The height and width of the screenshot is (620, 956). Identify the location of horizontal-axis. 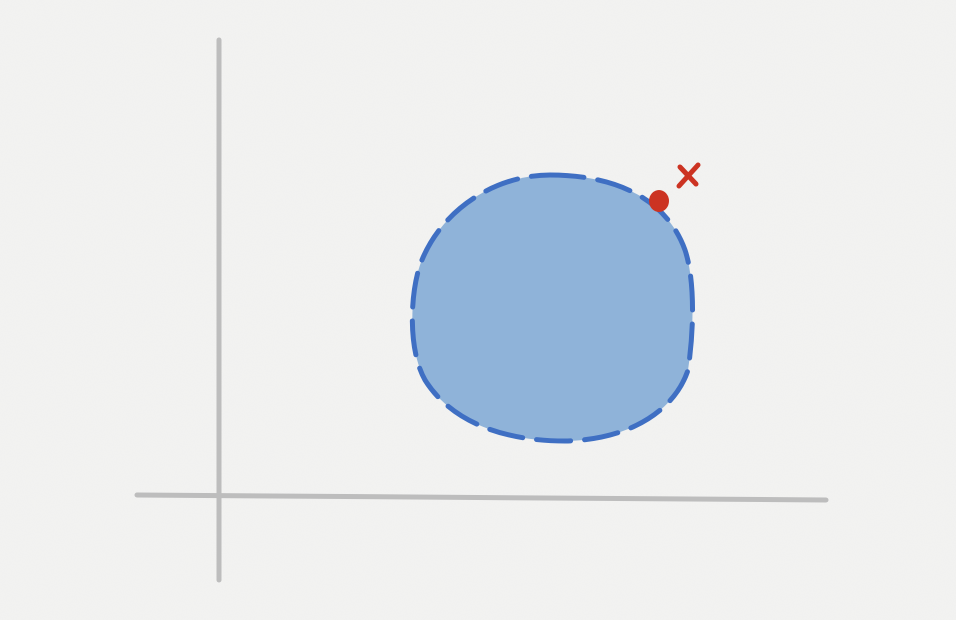
(481, 497).